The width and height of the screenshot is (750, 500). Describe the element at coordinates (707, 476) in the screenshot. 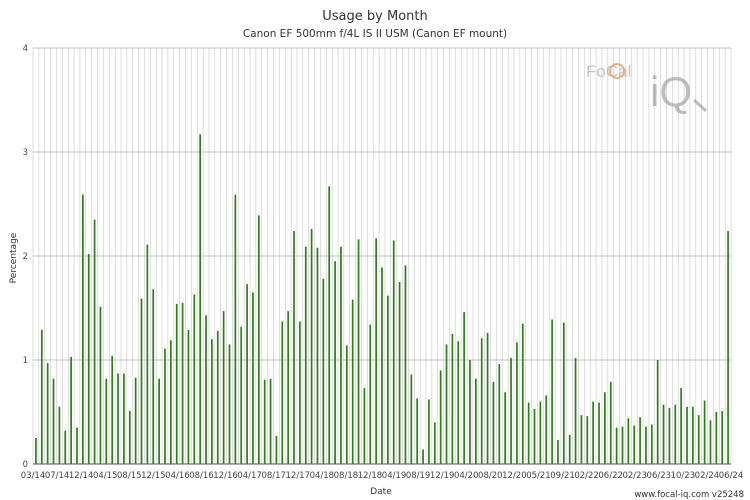

I see `x-tick-label: 02/24` at that location.